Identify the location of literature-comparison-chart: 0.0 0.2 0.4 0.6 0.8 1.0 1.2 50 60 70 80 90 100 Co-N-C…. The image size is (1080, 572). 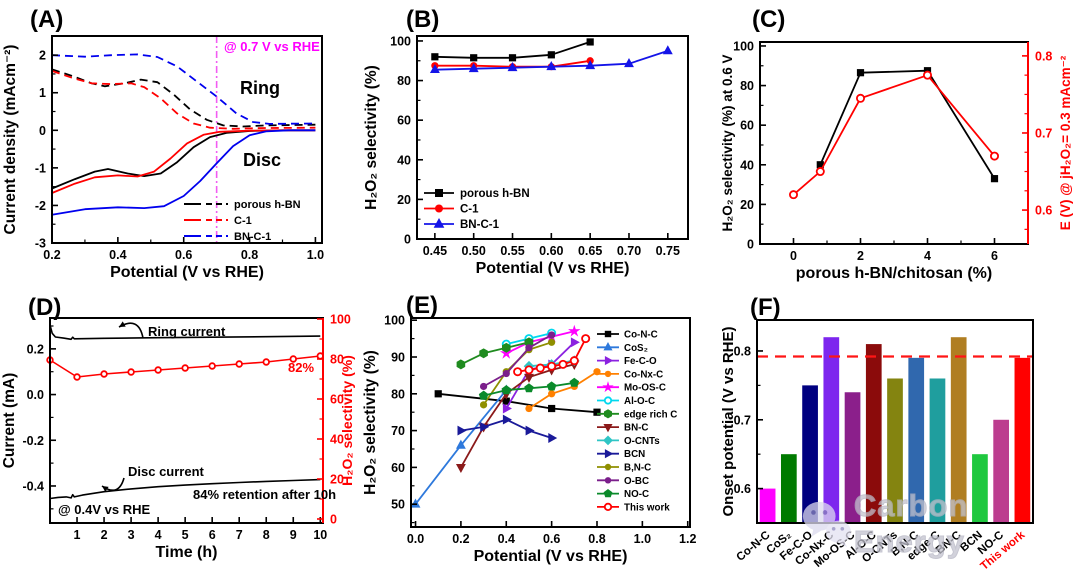
(529, 439).